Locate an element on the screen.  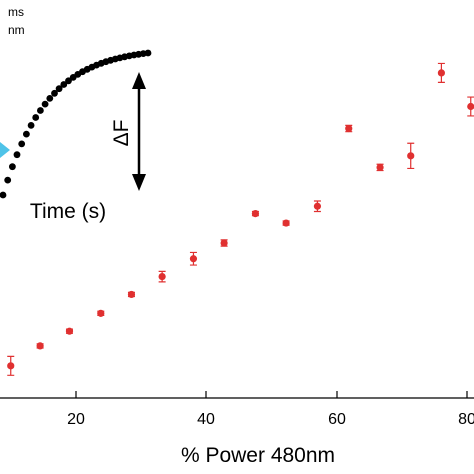
delta-f-label: ΔF is located at coordinates (121, 133).